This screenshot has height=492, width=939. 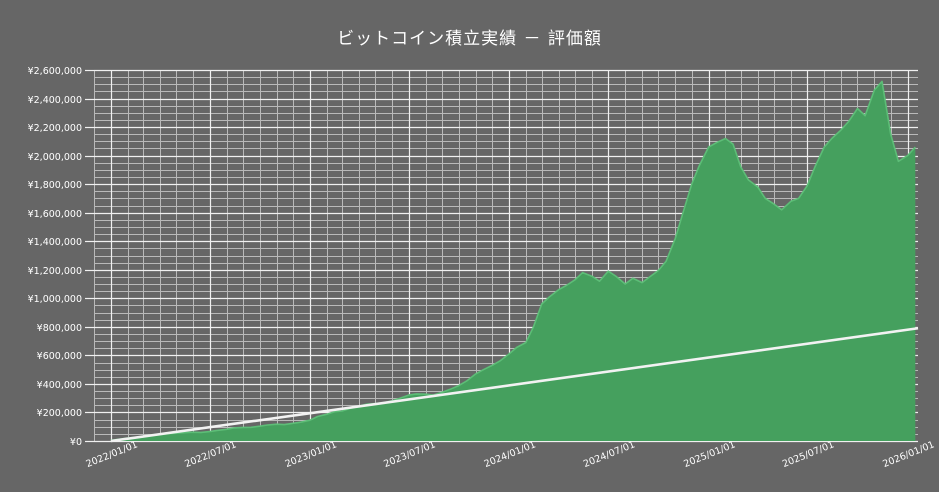 I want to click on x-tick-label: 2024/07/01, so click(x=609, y=454).